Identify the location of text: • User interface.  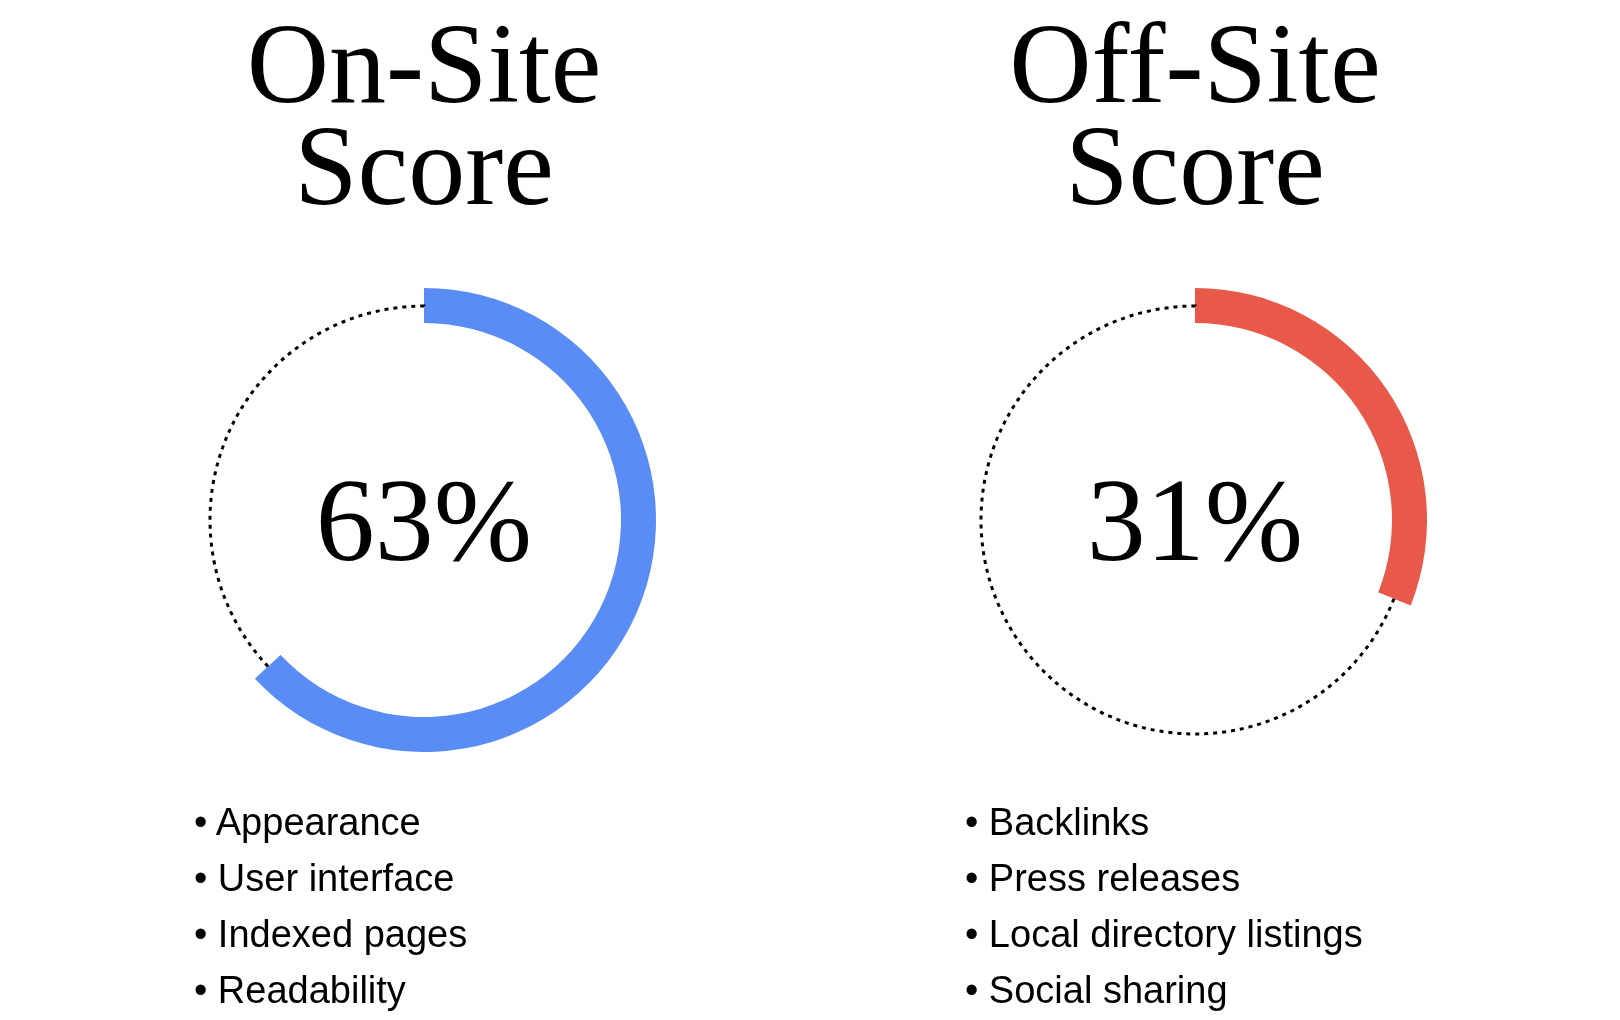
(324, 878).